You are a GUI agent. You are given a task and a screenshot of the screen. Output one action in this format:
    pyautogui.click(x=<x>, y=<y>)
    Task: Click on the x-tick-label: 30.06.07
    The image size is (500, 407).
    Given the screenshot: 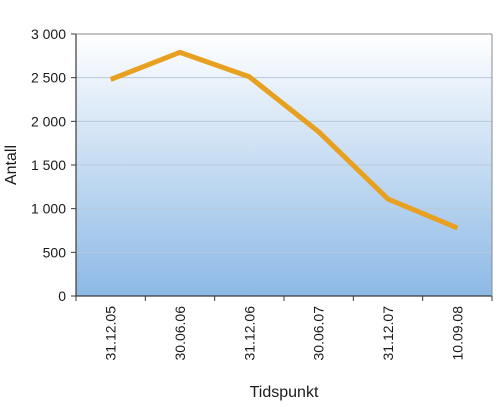 What is the action you would take?
    pyautogui.click(x=319, y=333)
    